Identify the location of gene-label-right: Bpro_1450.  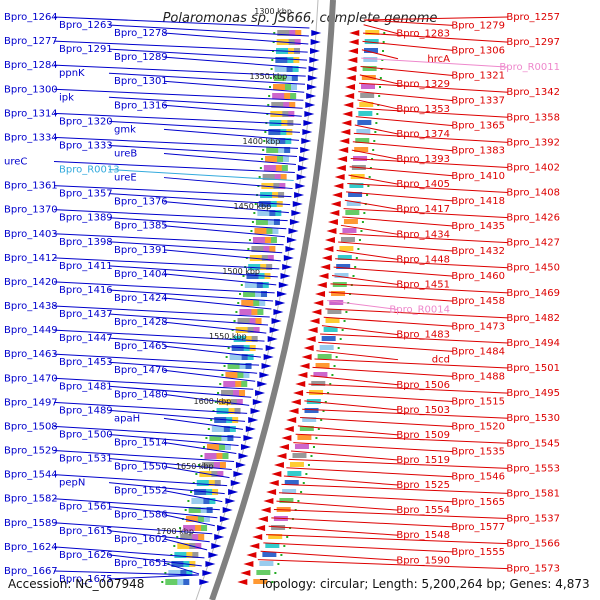
(533, 268).